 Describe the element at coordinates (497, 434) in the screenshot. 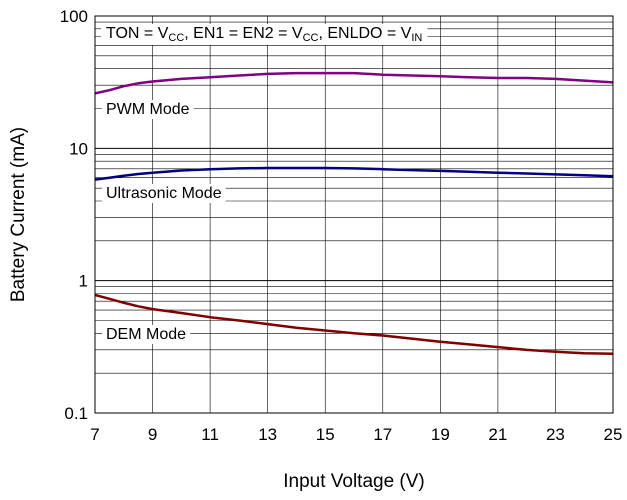

I see `x-tick-label: 21` at that location.